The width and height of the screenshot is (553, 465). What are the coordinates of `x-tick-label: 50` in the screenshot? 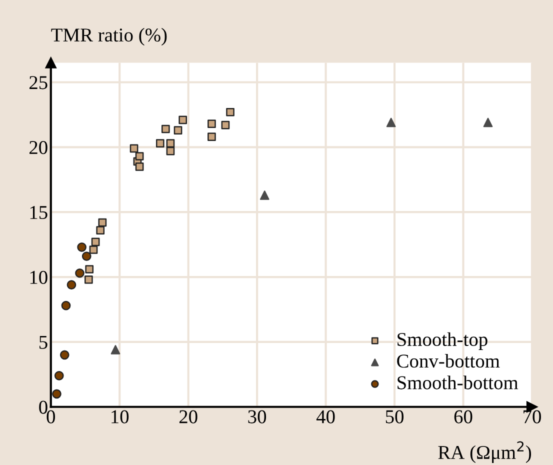 It's located at (395, 417).